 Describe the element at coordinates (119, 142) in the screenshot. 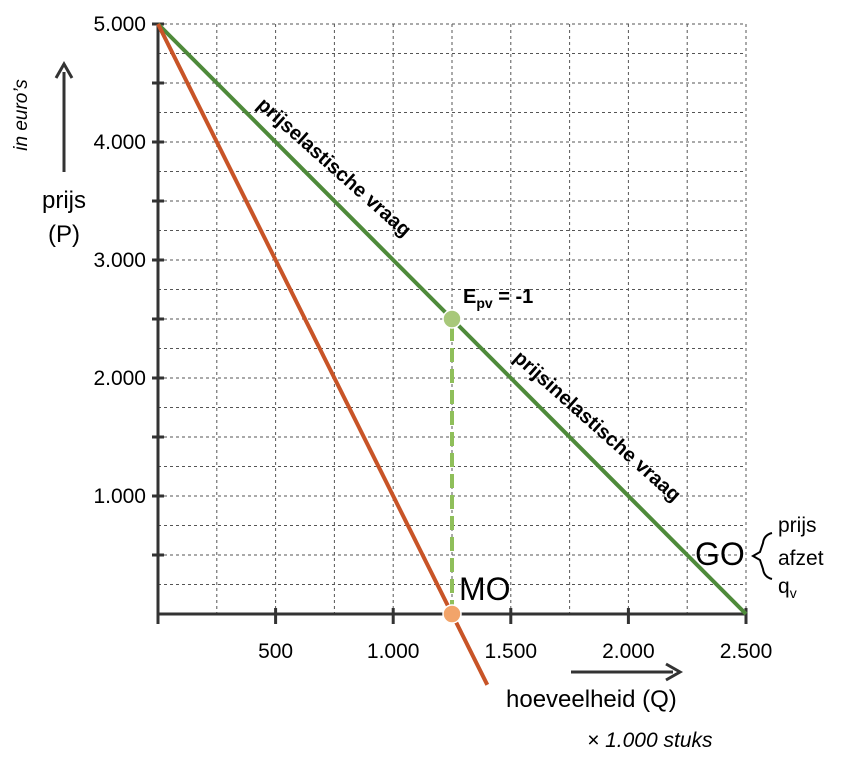

I see `y-tick-label: 4.000` at that location.